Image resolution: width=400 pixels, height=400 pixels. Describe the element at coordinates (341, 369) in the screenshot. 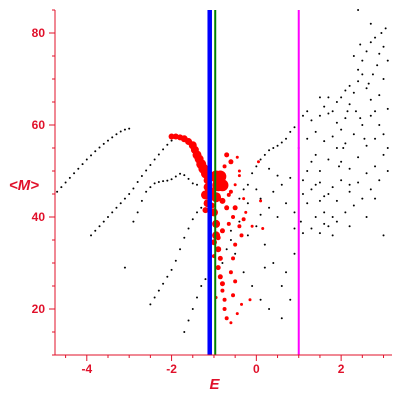

I see `x-tick-label: 2` at that location.